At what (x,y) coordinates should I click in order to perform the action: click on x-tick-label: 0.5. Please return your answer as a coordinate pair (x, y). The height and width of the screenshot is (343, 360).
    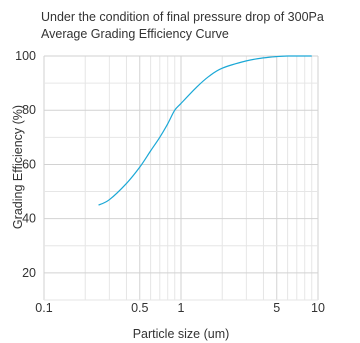
    Looking at the image, I should click on (139, 308).